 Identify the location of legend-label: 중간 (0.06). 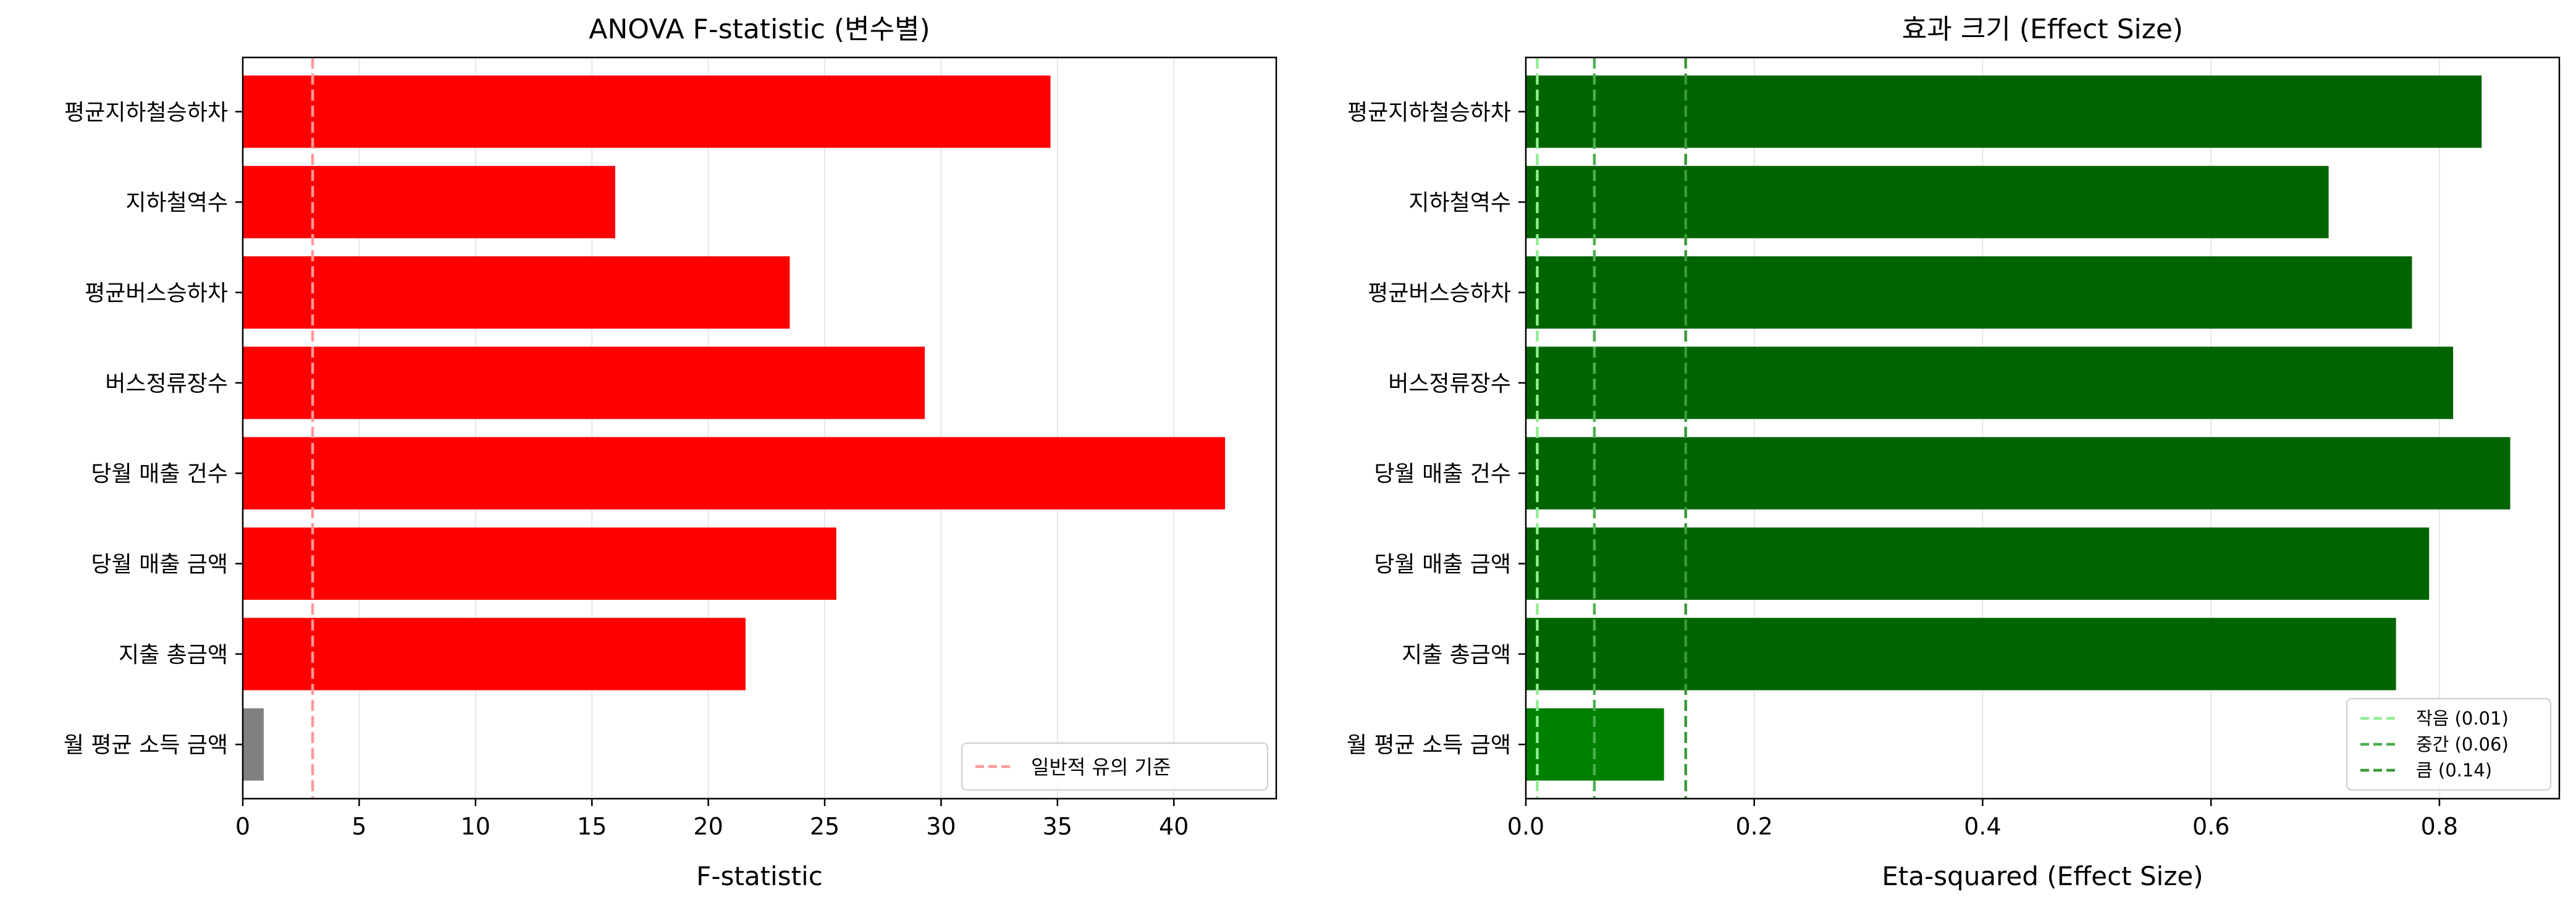
(2462, 744).